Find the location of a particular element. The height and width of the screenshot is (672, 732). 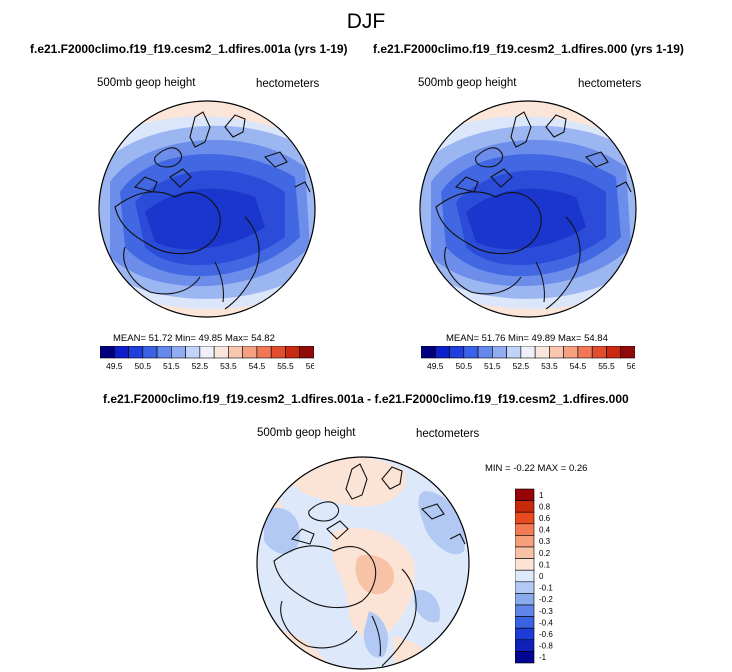

colorbar-left: 49.5 50.5 51.5 52.5 53.5 54.5 55.5 56.5 is located at coordinates (207, 358).